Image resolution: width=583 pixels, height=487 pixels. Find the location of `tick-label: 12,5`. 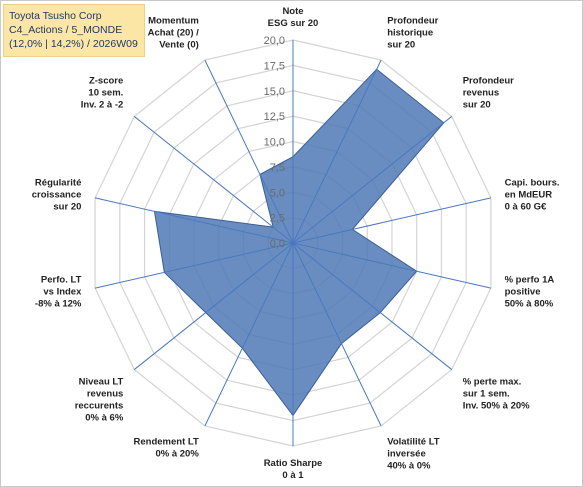

tick-label: 12,5 is located at coordinates (274, 117).